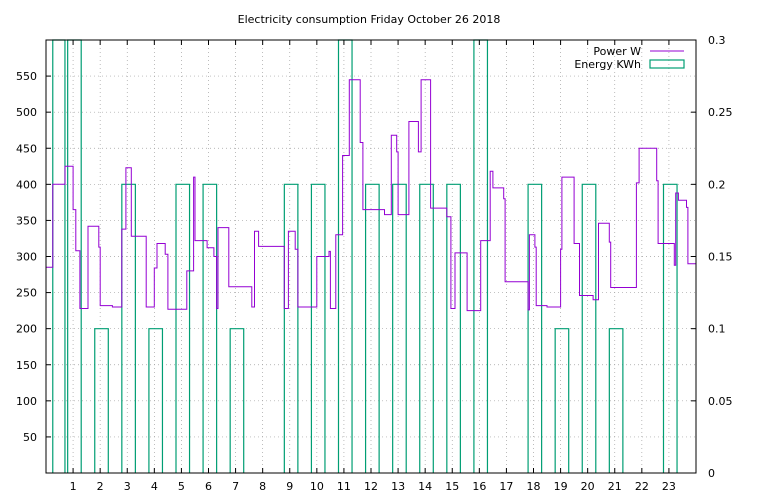 The height and width of the screenshot is (500, 768). I want to click on y2-tick-label: 0.1, so click(717, 329).